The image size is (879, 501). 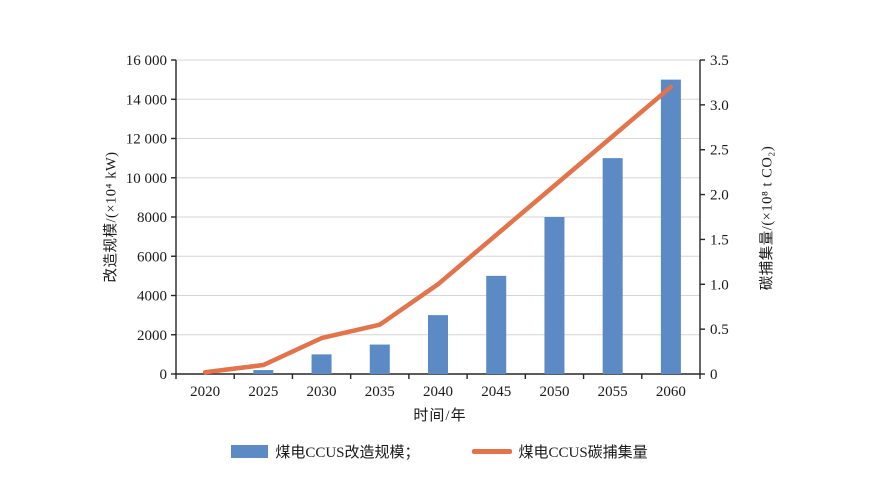 What do you see at coordinates (440, 416) in the screenshot?
I see `x-axis-title: 时间/年` at bounding box center [440, 416].